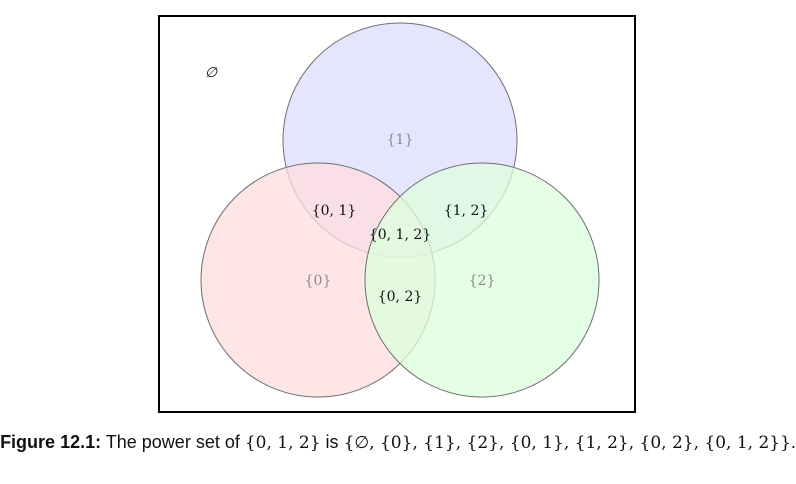 This screenshot has width=796, height=484. Describe the element at coordinates (318, 281) in the screenshot. I see `region-label-0: {0}` at that location.